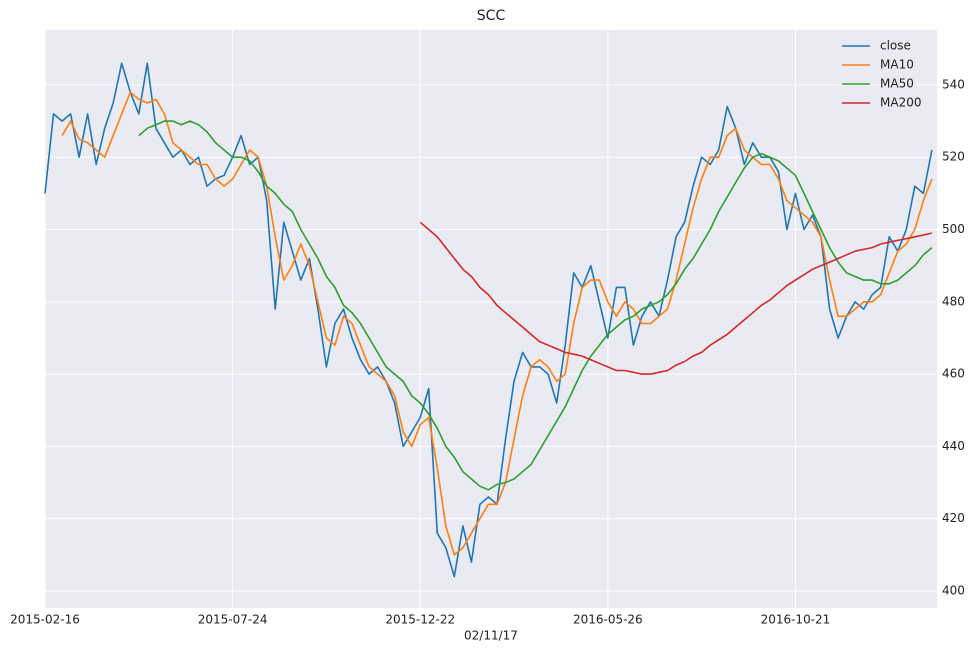 This screenshot has width=973, height=653. I want to click on legend-label: MA50, so click(897, 84).